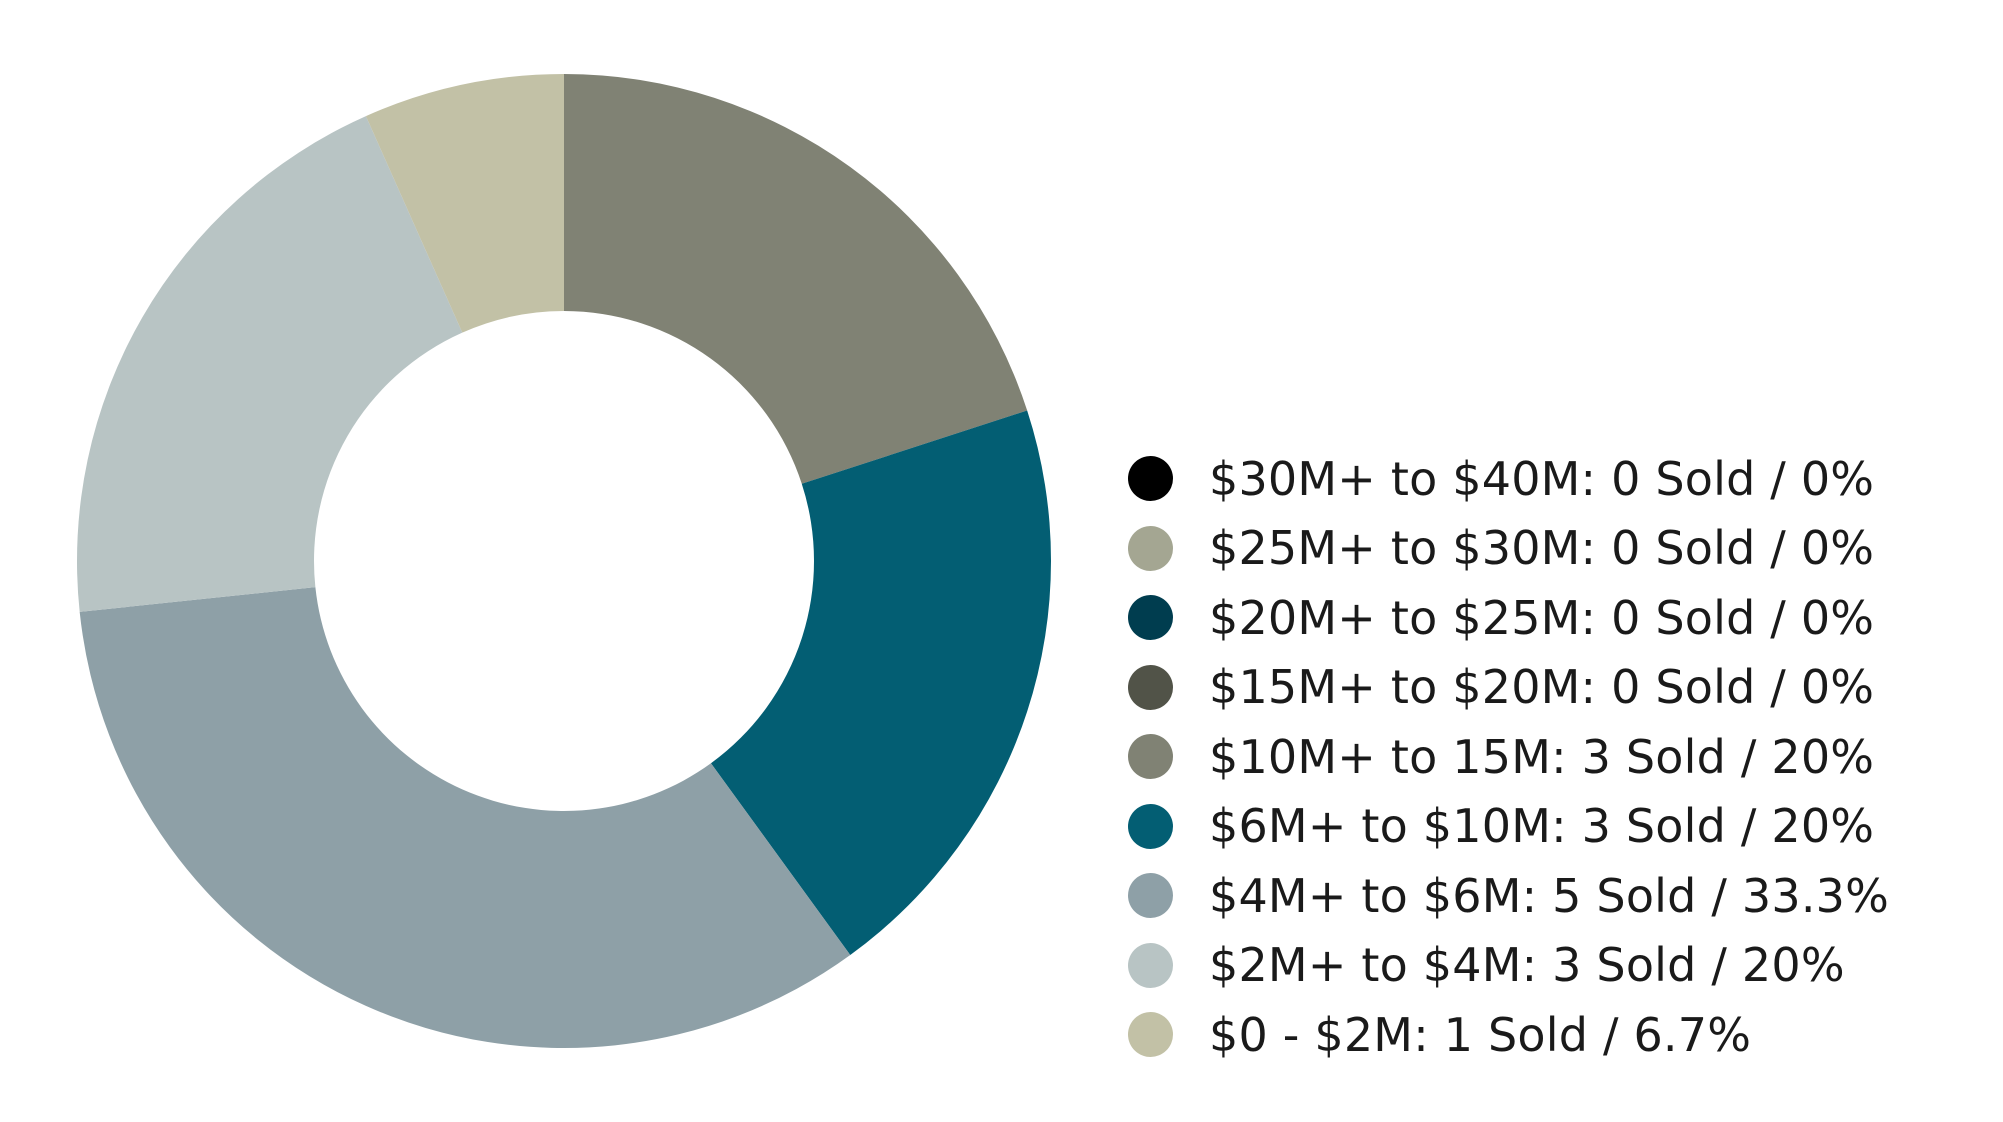  I want to click on legend-item: $30M+ to $40M: 0 Sold / 0%, so click(1558, 479).